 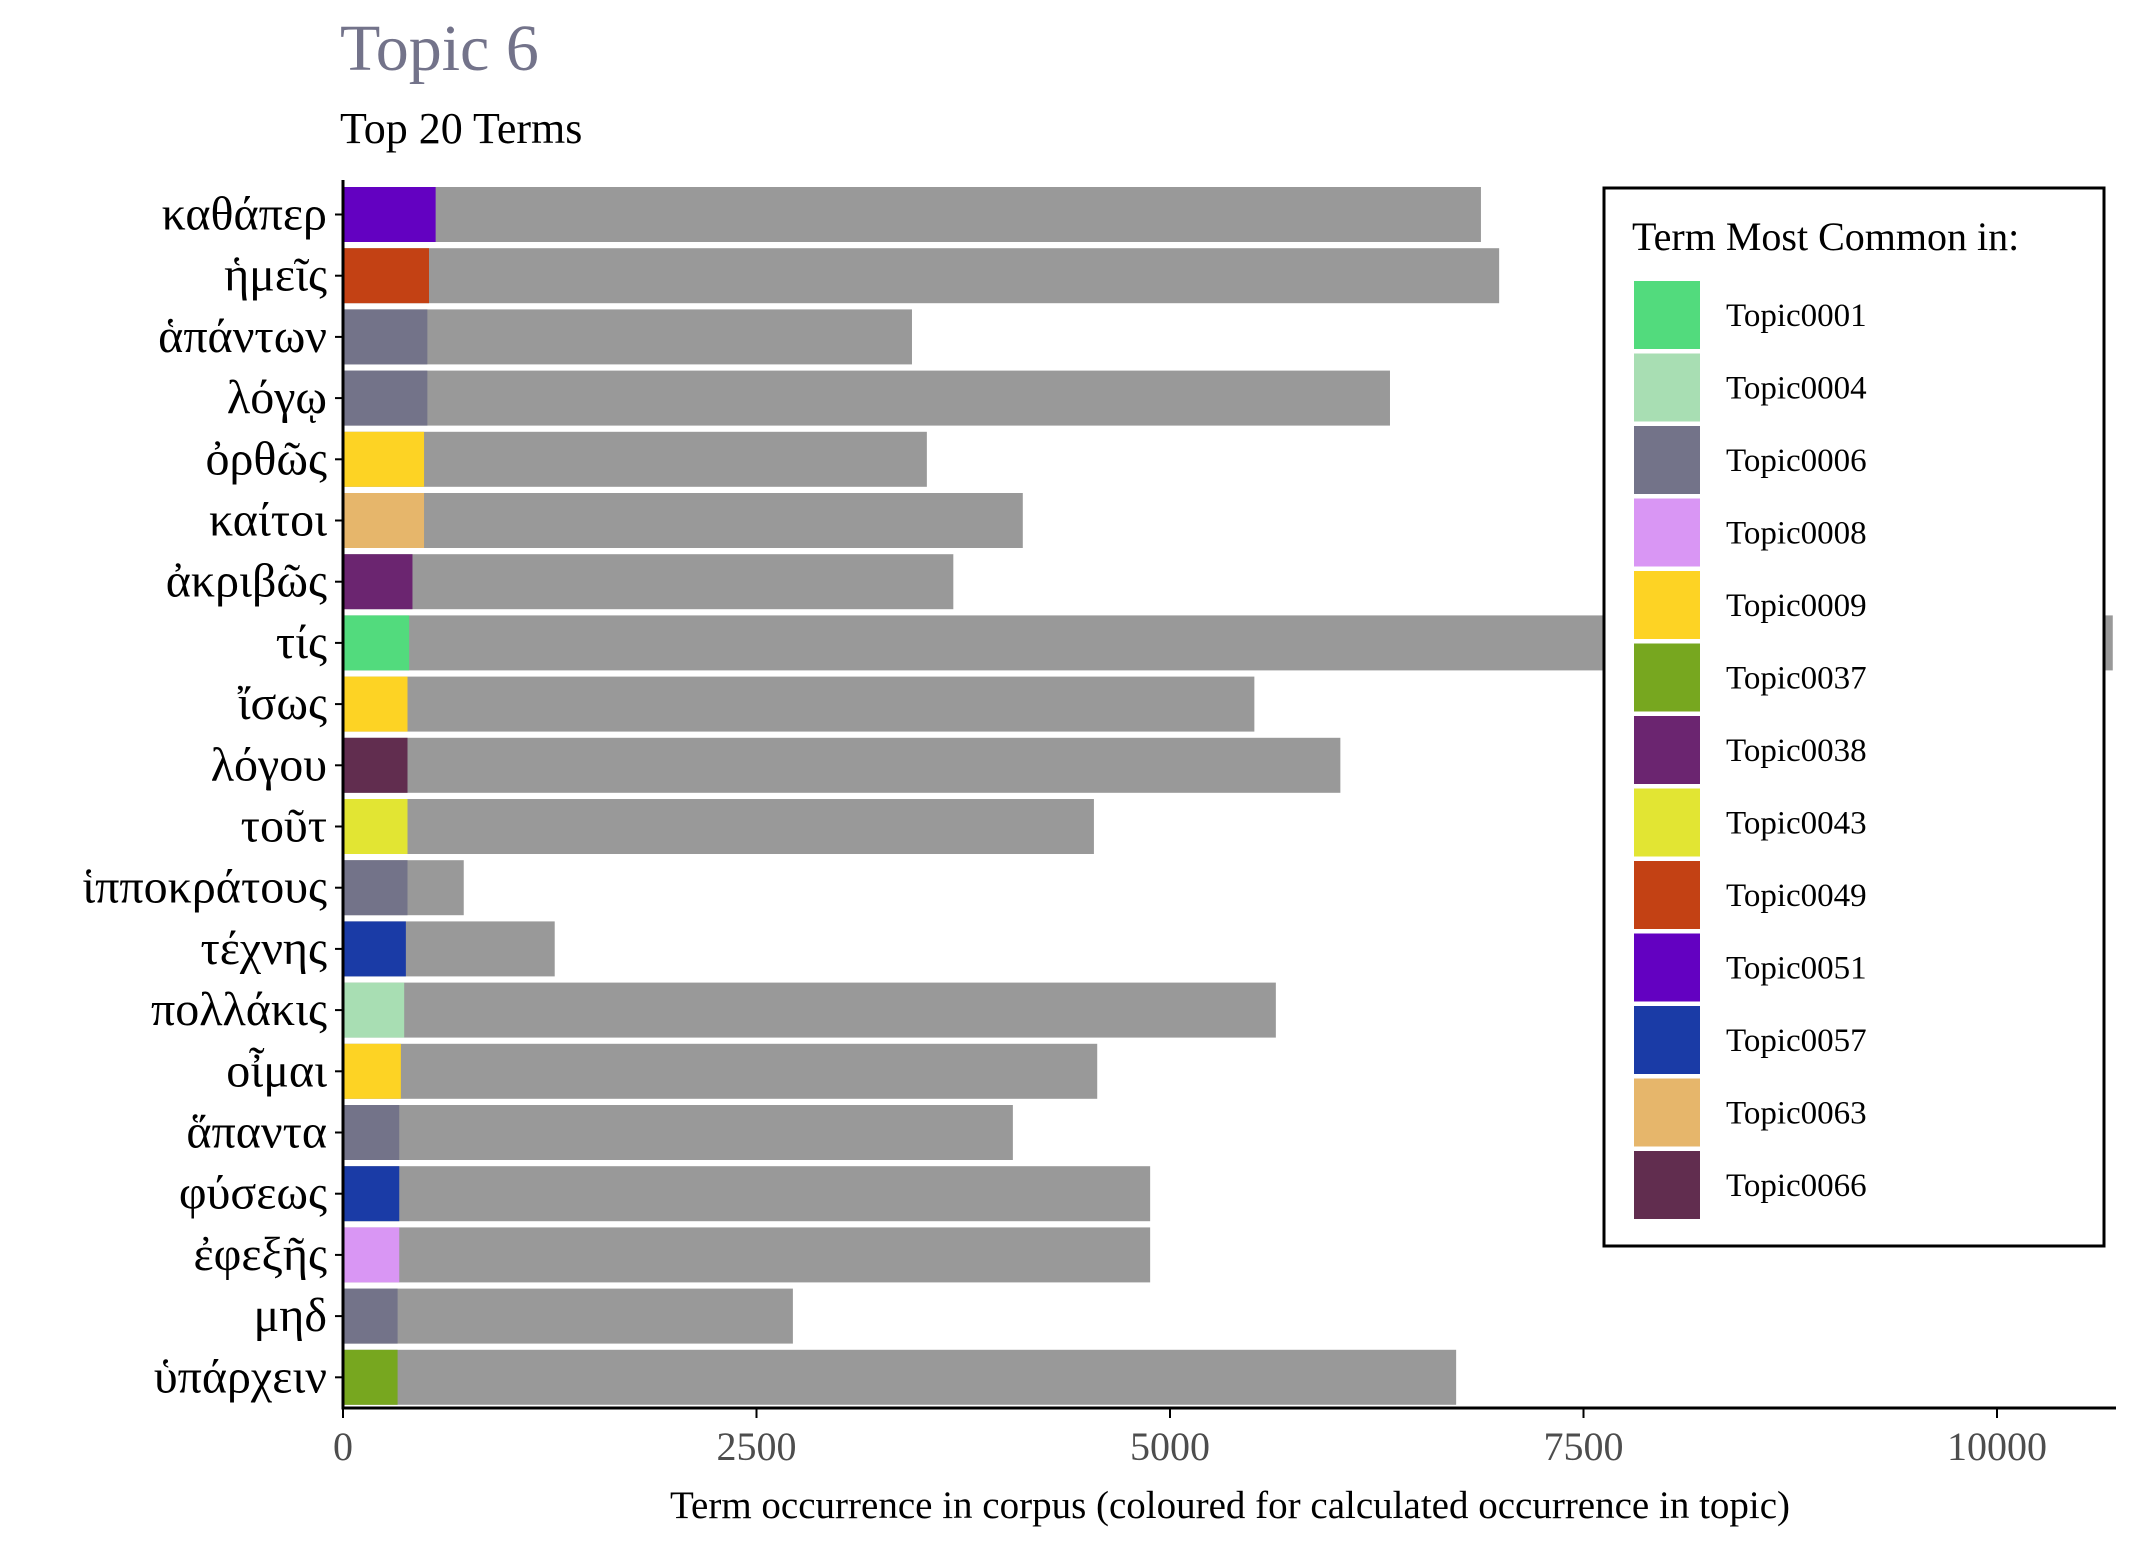 I want to click on y-tick-label: ἅπαντα, so click(x=256, y=1132).